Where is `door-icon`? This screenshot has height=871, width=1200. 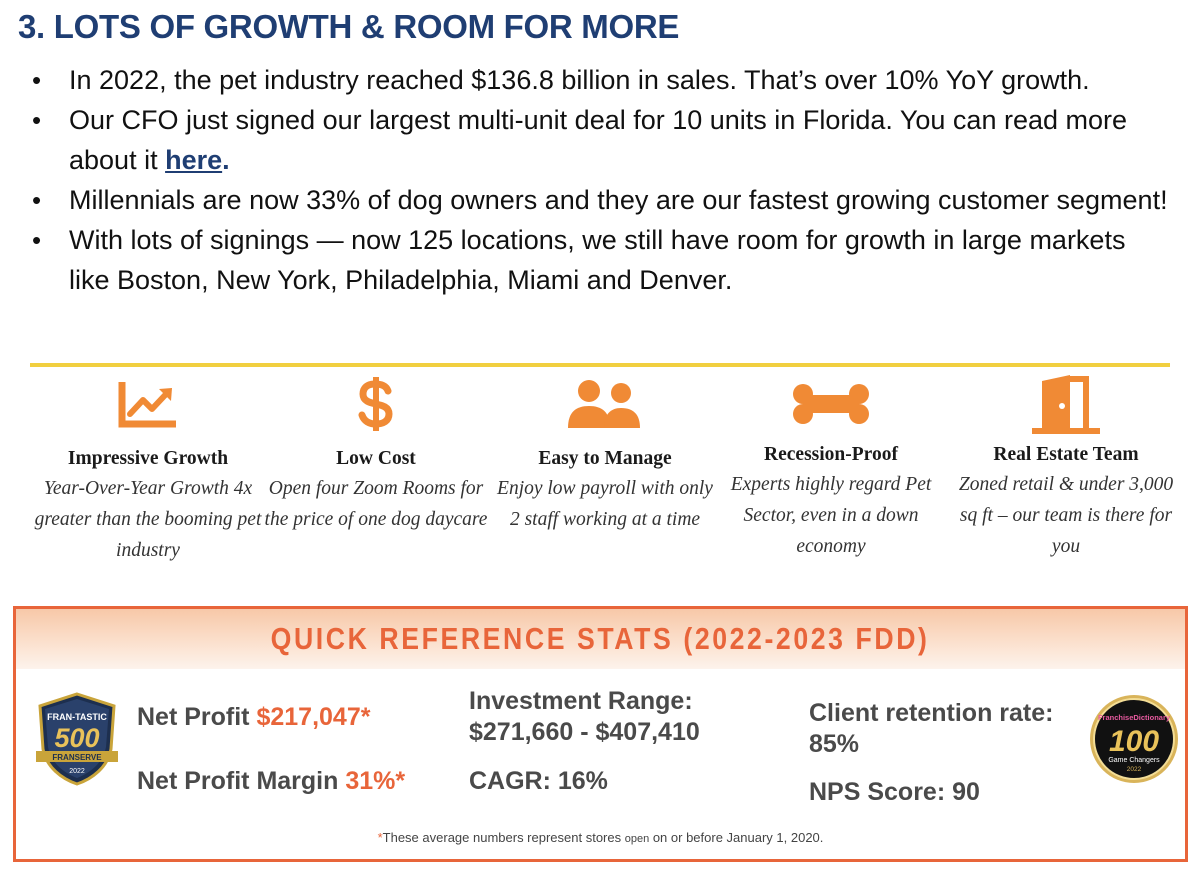
door-icon is located at coordinates (1066, 404).